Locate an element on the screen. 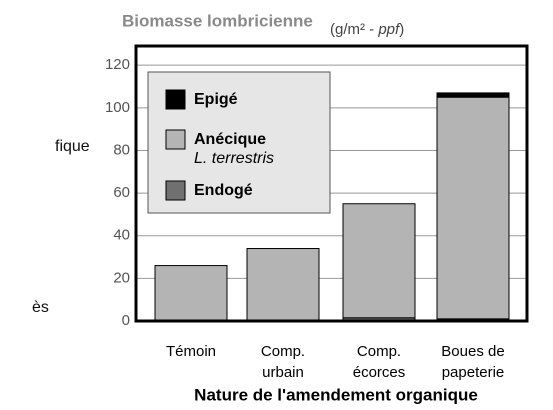 Image resolution: width=553 pixels, height=410 pixels. y-tick-label: 20 is located at coordinates (121, 277).